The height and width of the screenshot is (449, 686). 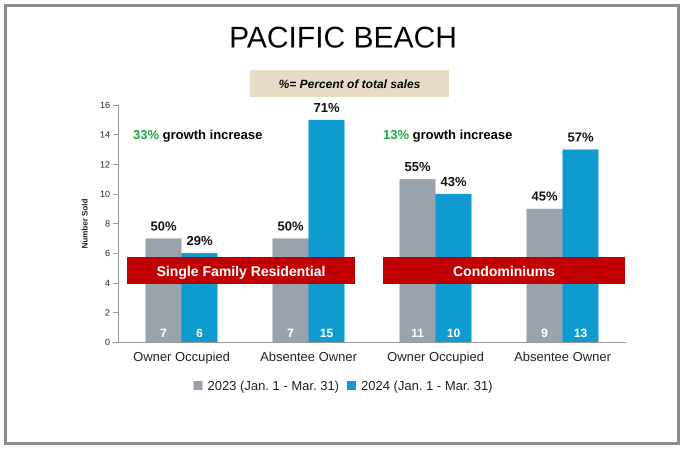 I want to click on annotation: 55%, so click(x=417, y=166).